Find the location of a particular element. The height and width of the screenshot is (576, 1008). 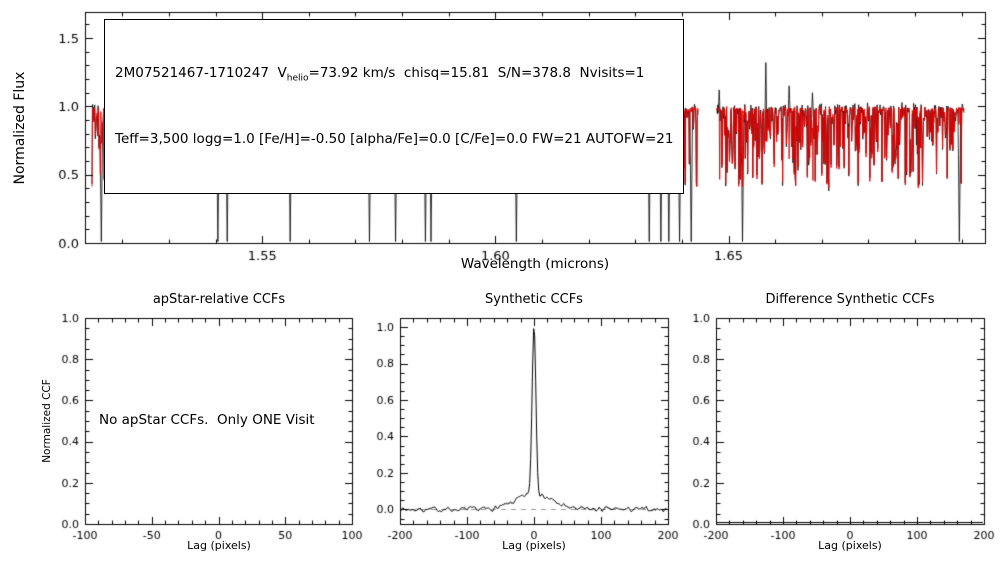

vhelio-subscript: helio is located at coordinates (297, 78).